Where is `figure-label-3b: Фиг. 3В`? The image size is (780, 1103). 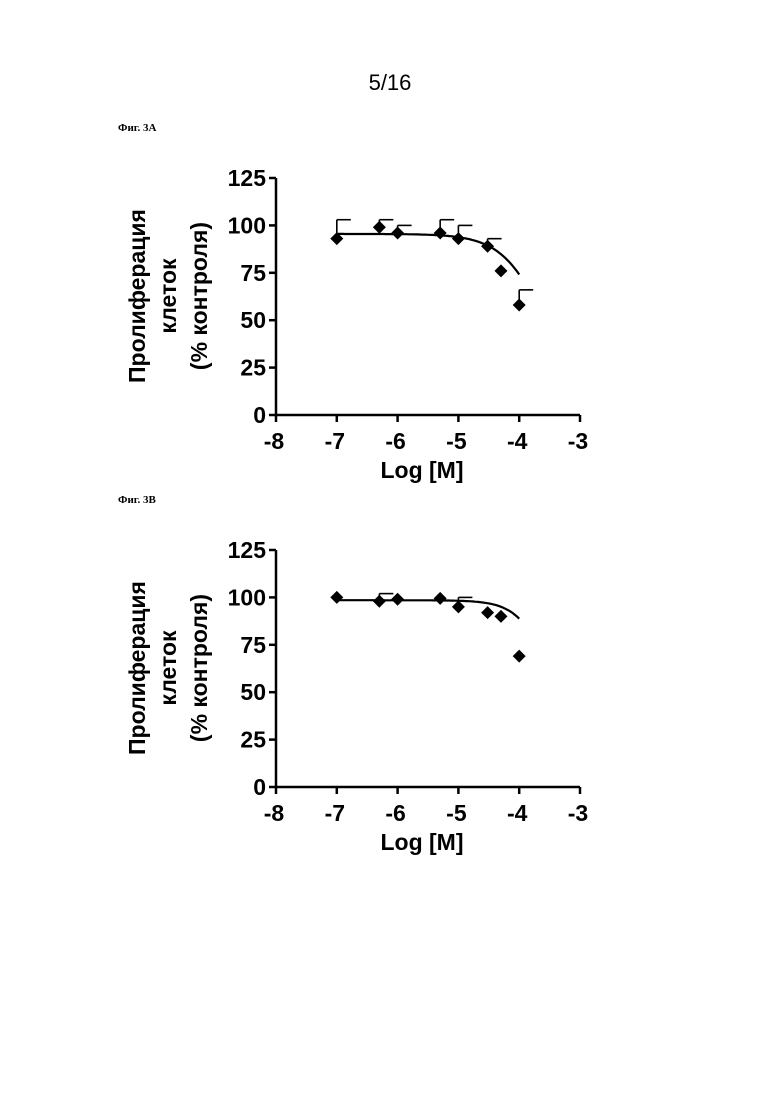 figure-label-3b: Фиг. 3В is located at coordinates (137, 500).